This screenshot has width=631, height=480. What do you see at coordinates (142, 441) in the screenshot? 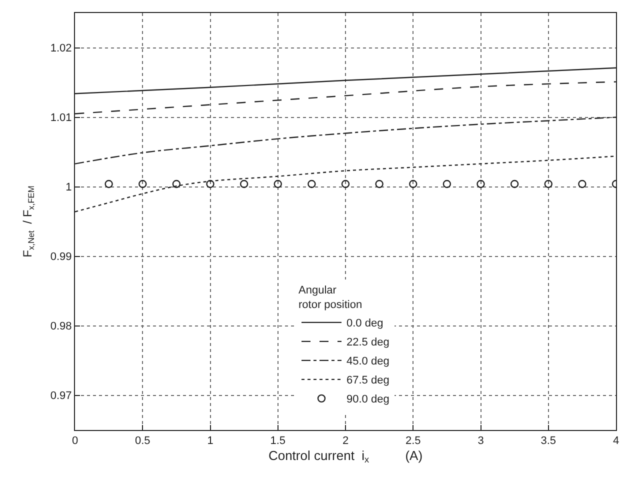
I see `x-tick-label: 0.5` at bounding box center [142, 441].